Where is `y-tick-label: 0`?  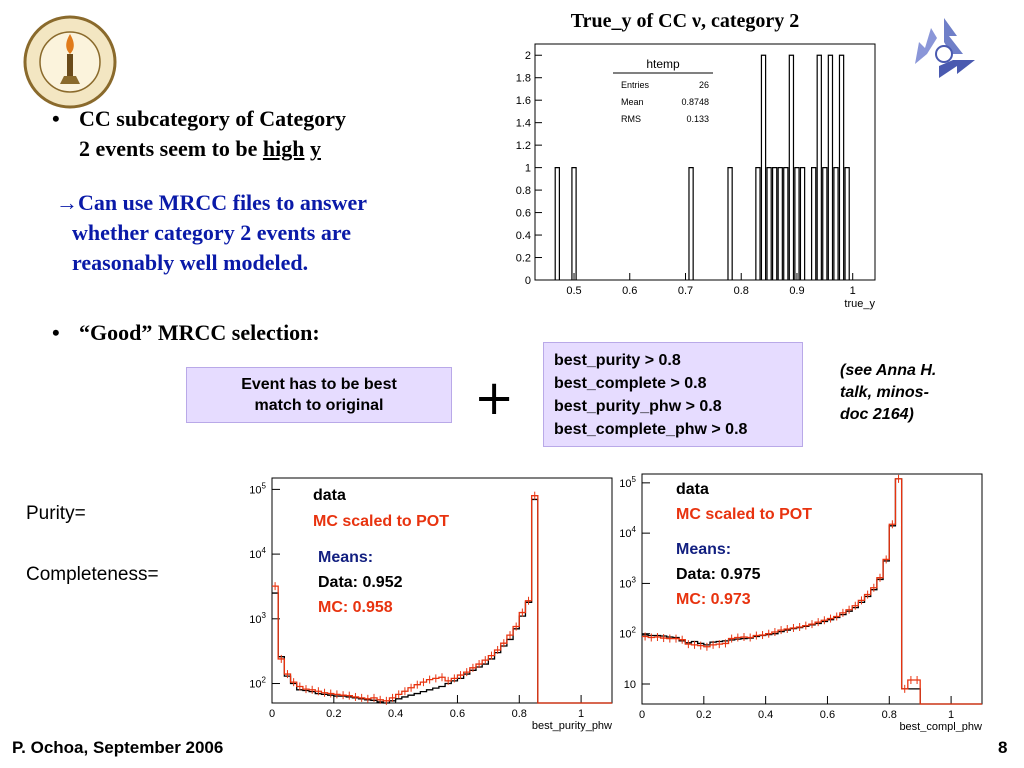
y-tick-label: 0 is located at coordinates (528, 281).